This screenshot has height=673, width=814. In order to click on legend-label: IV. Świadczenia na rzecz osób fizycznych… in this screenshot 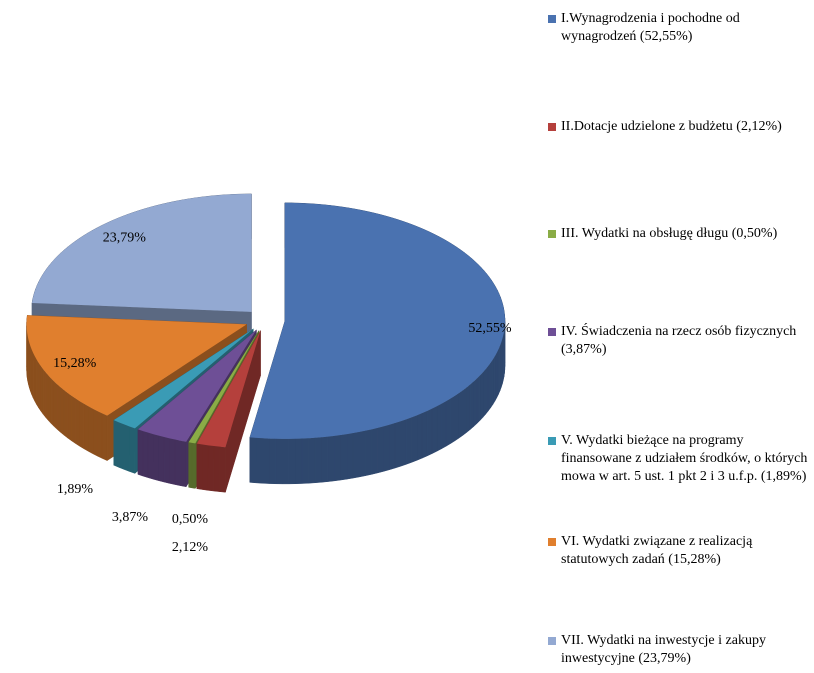, I will do `click(679, 340)`.